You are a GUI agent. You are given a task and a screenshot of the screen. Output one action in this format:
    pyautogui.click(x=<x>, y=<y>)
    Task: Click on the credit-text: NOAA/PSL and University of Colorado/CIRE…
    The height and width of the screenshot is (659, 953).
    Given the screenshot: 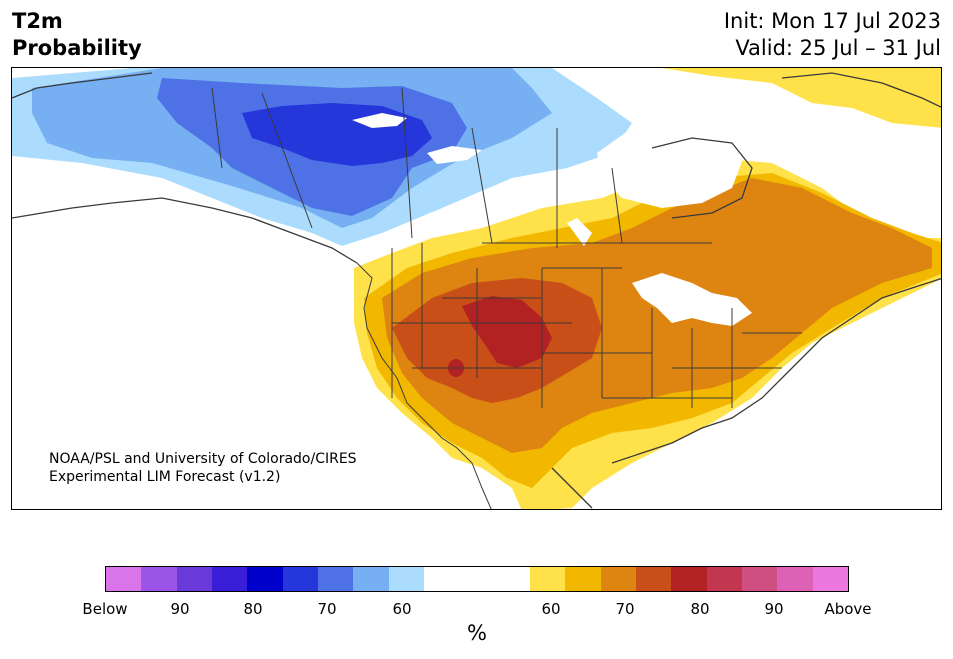 What is the action you would take?
    pyautogui.click(x=203, y=468)
    